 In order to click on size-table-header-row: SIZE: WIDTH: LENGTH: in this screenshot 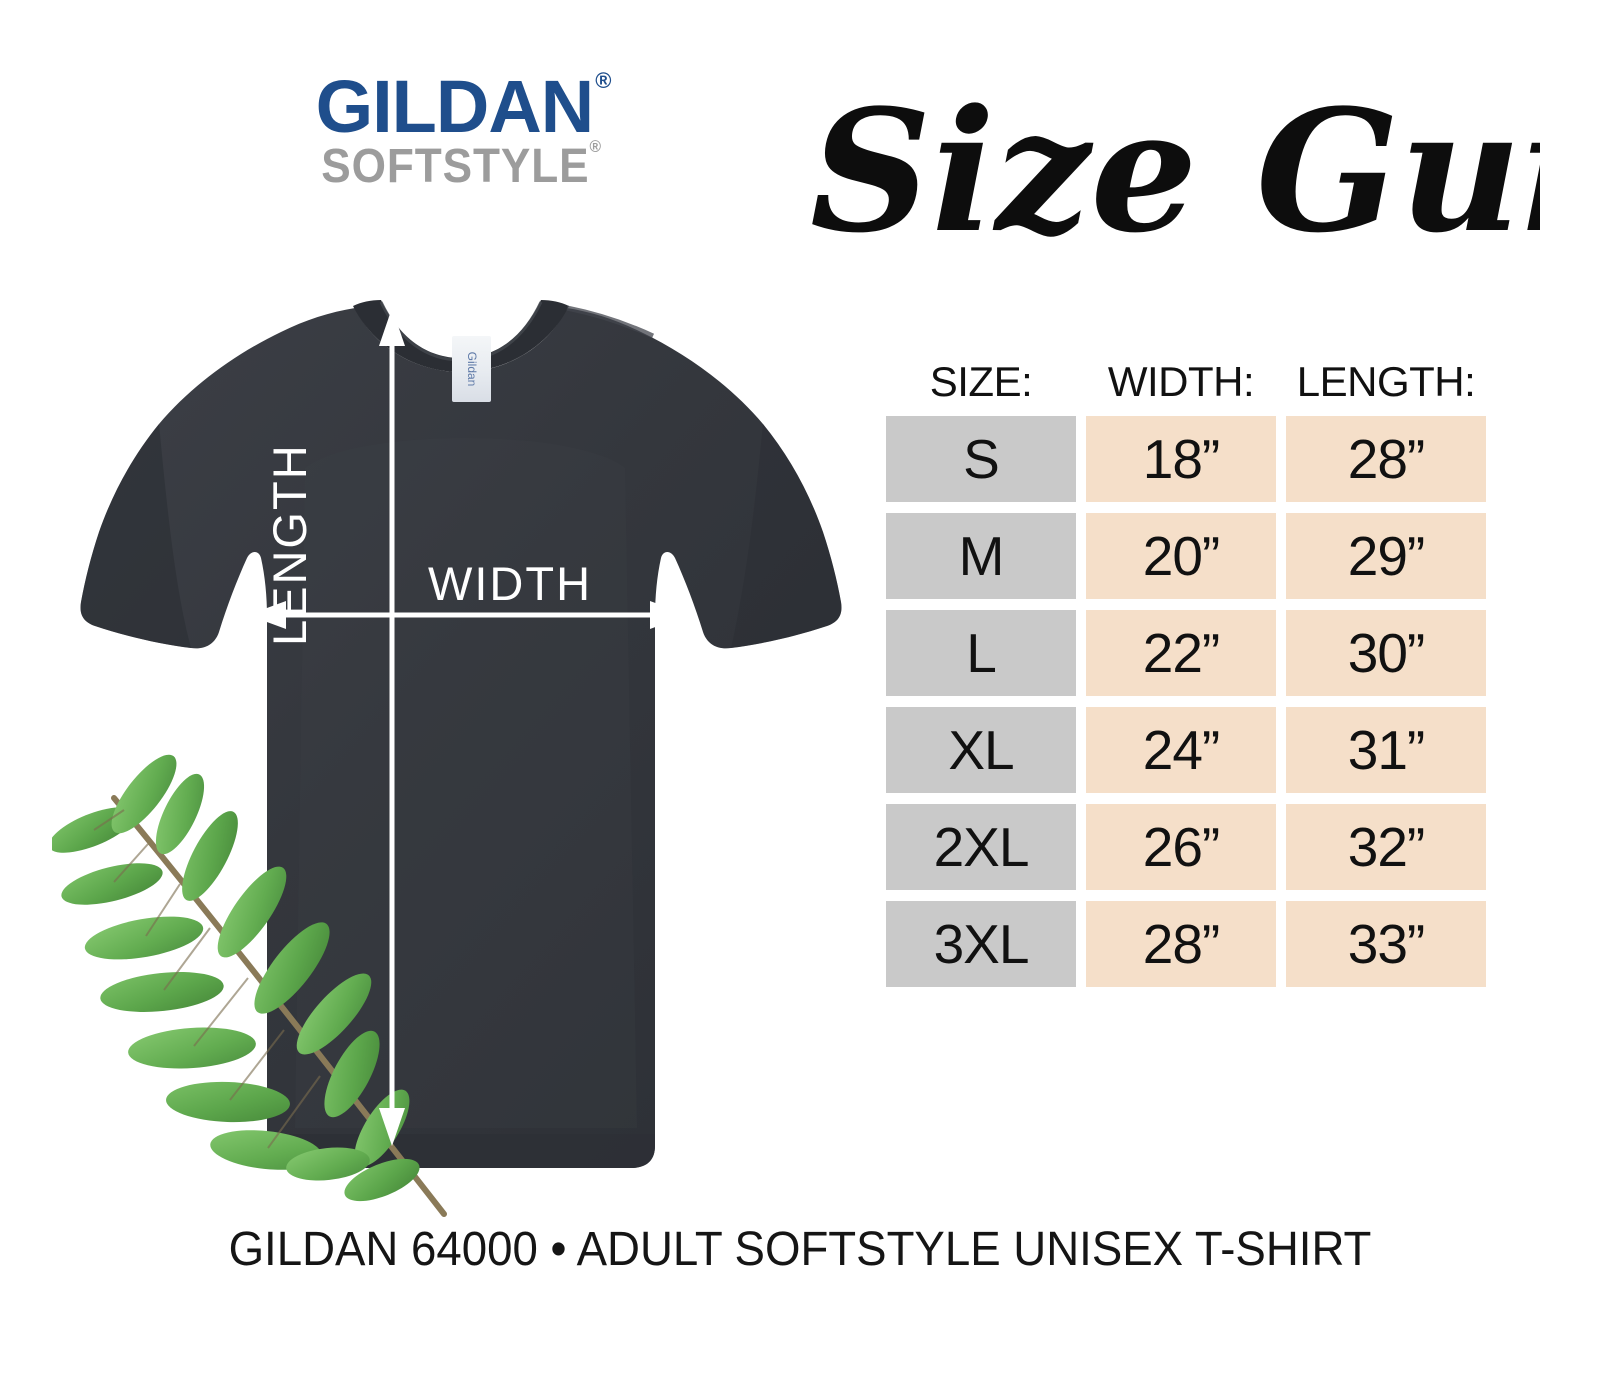, I will do `click(1186, 382)`.